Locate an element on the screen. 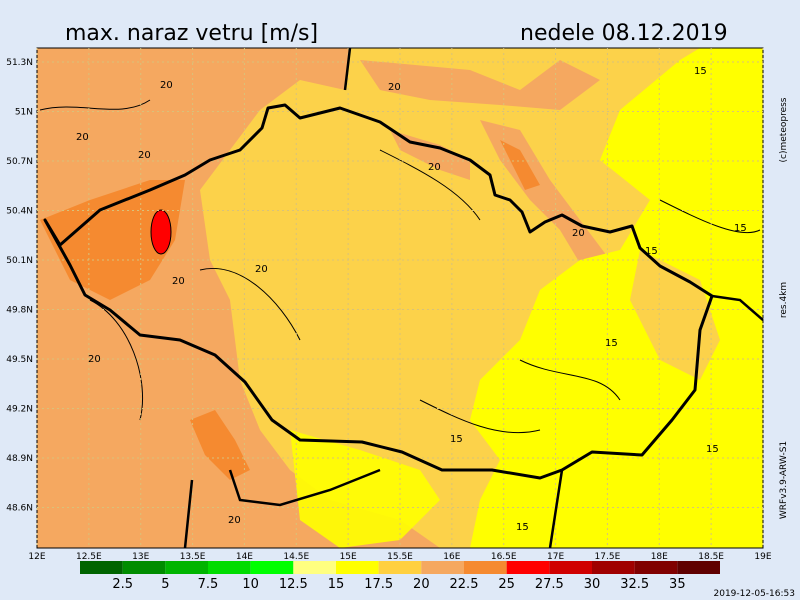 This screenshot has width=800, height=600. lon-label: 19E is located at coordinates (762, 557).